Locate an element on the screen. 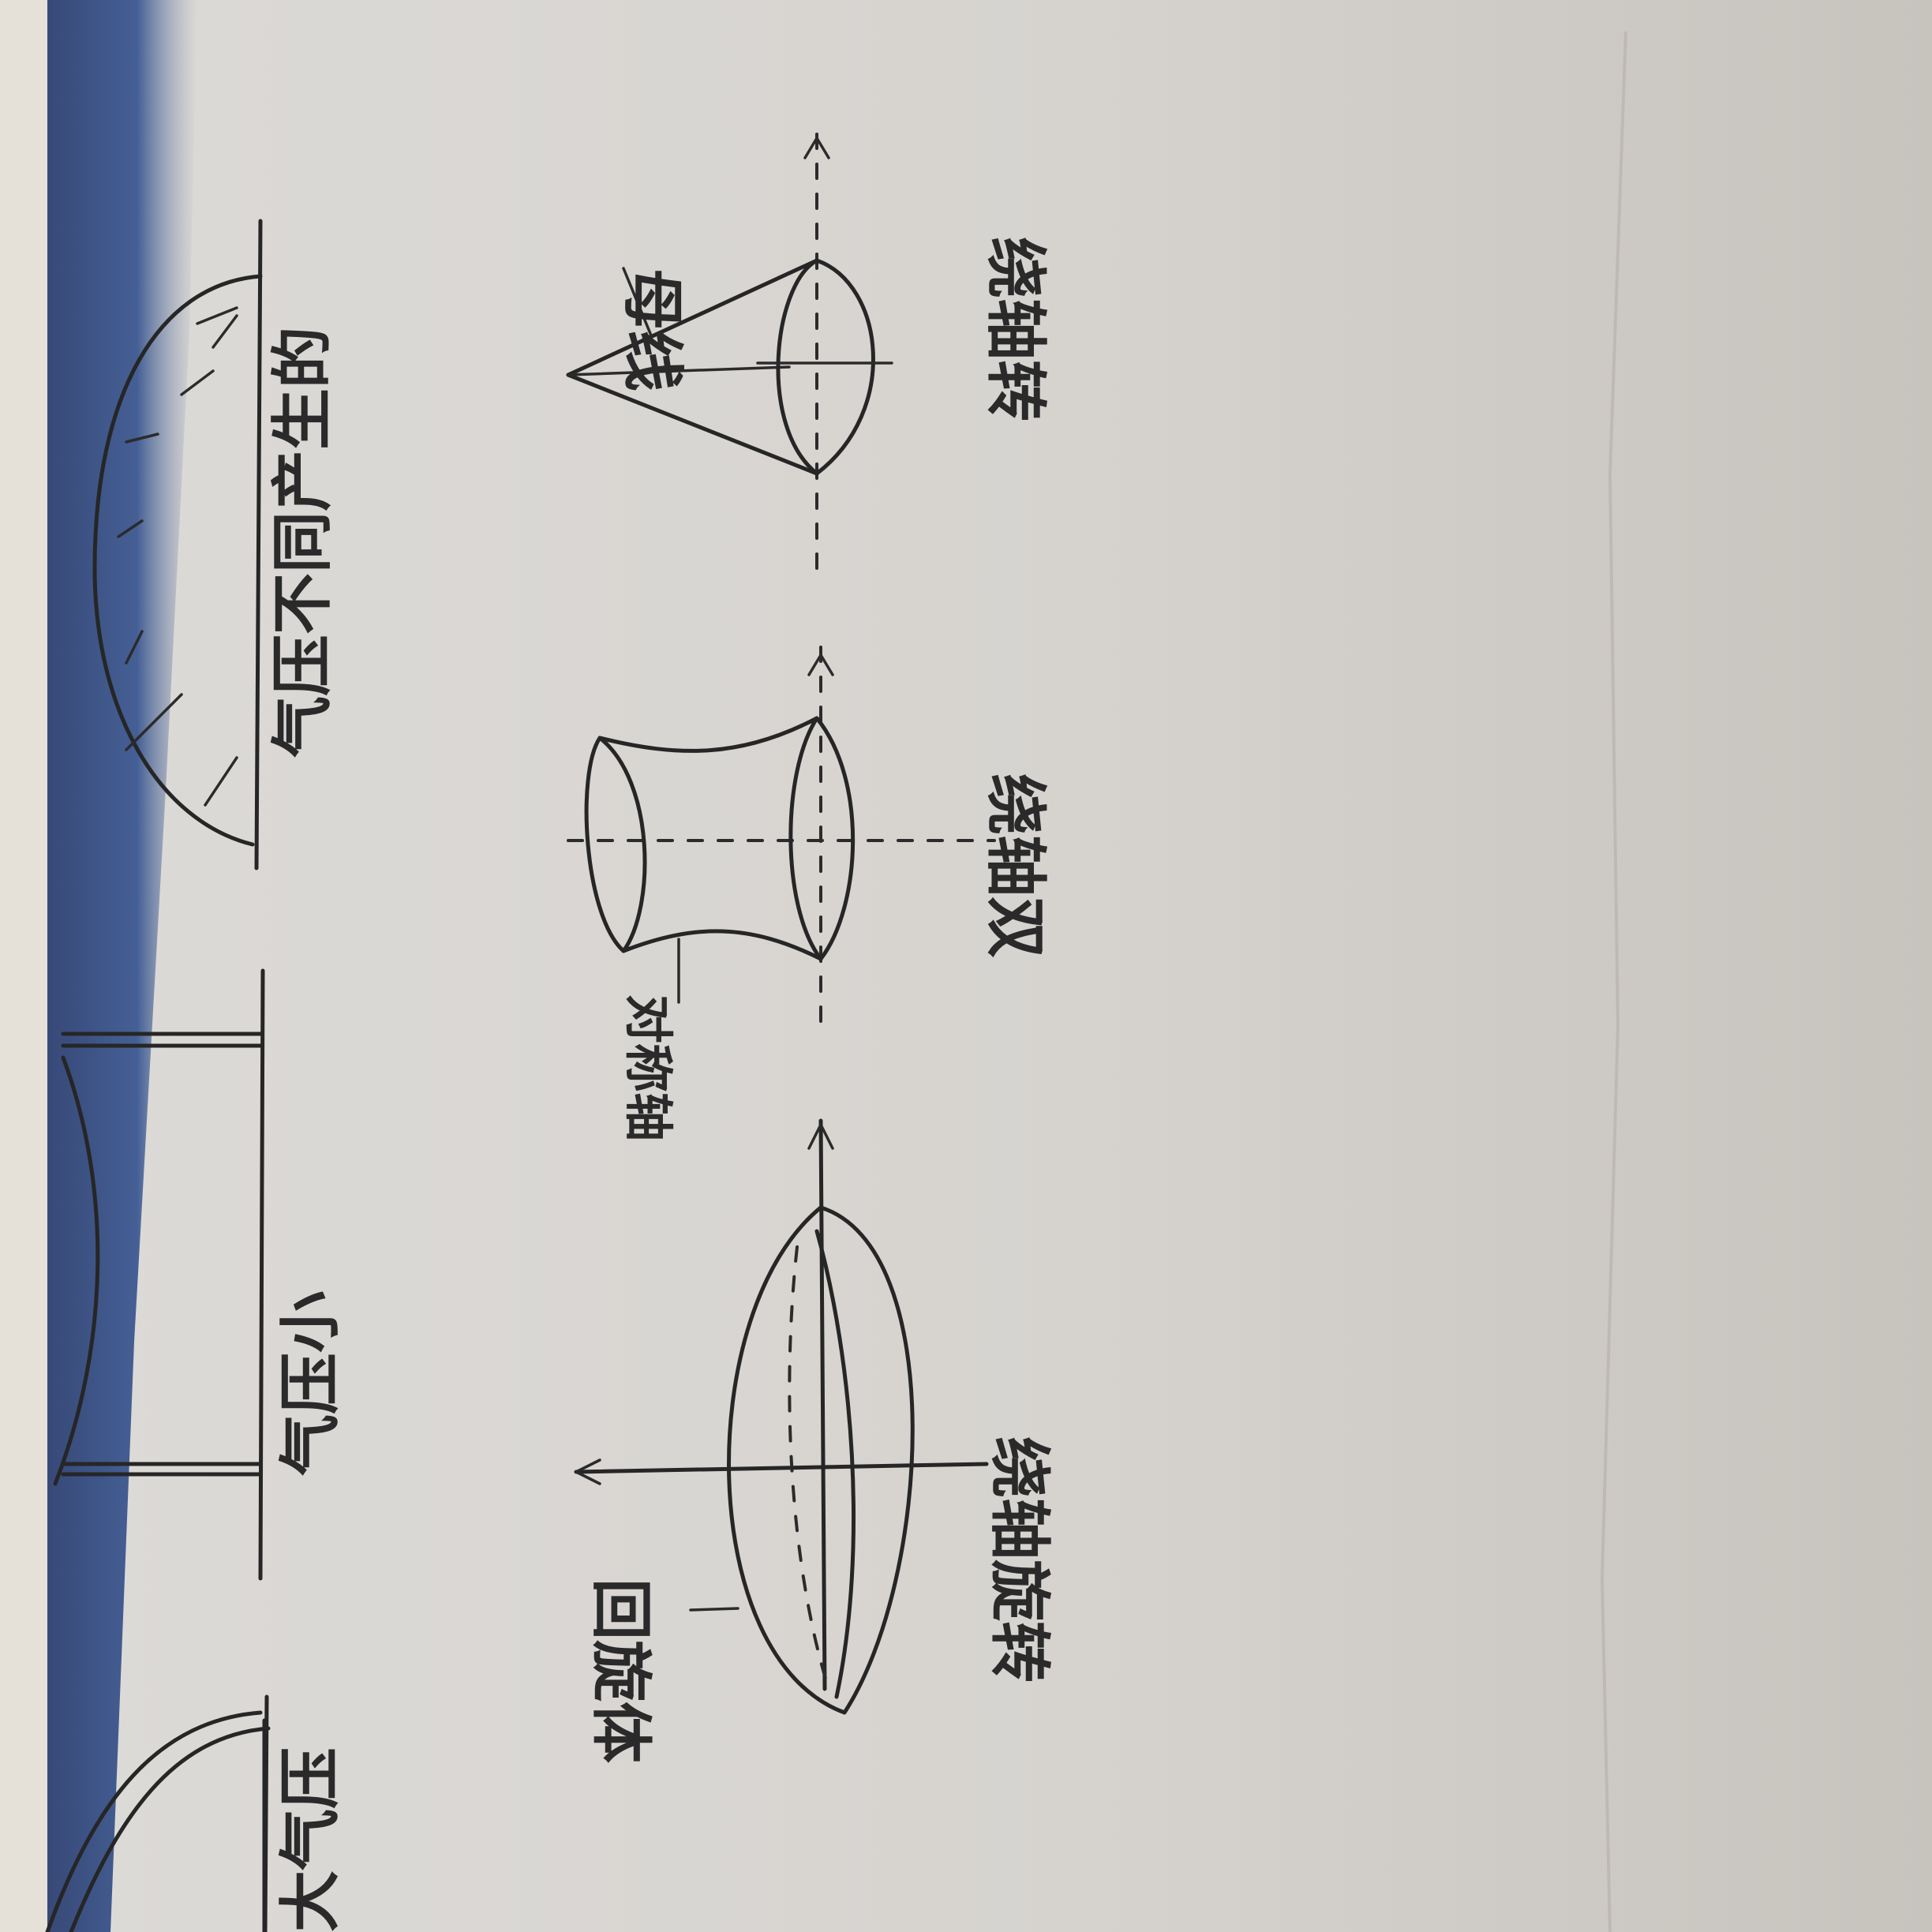 Image resolution: width=1932 pixels, height=1932 pixels. ellipsoid-drawing is located at coordinates (781, 1416).